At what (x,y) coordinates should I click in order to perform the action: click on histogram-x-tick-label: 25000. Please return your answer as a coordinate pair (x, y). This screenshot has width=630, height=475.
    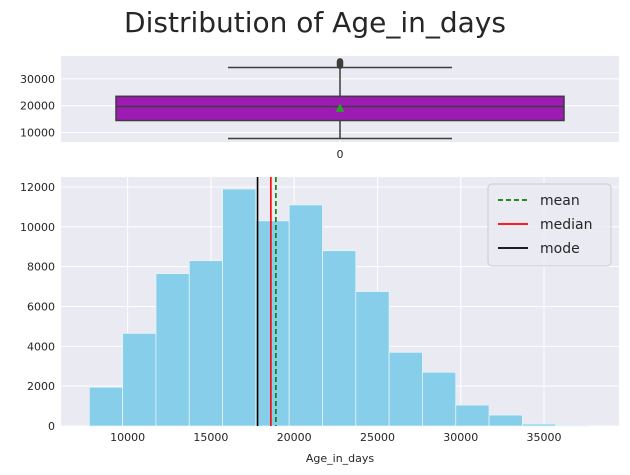
    Looking at the image, I should click on (377, 437).